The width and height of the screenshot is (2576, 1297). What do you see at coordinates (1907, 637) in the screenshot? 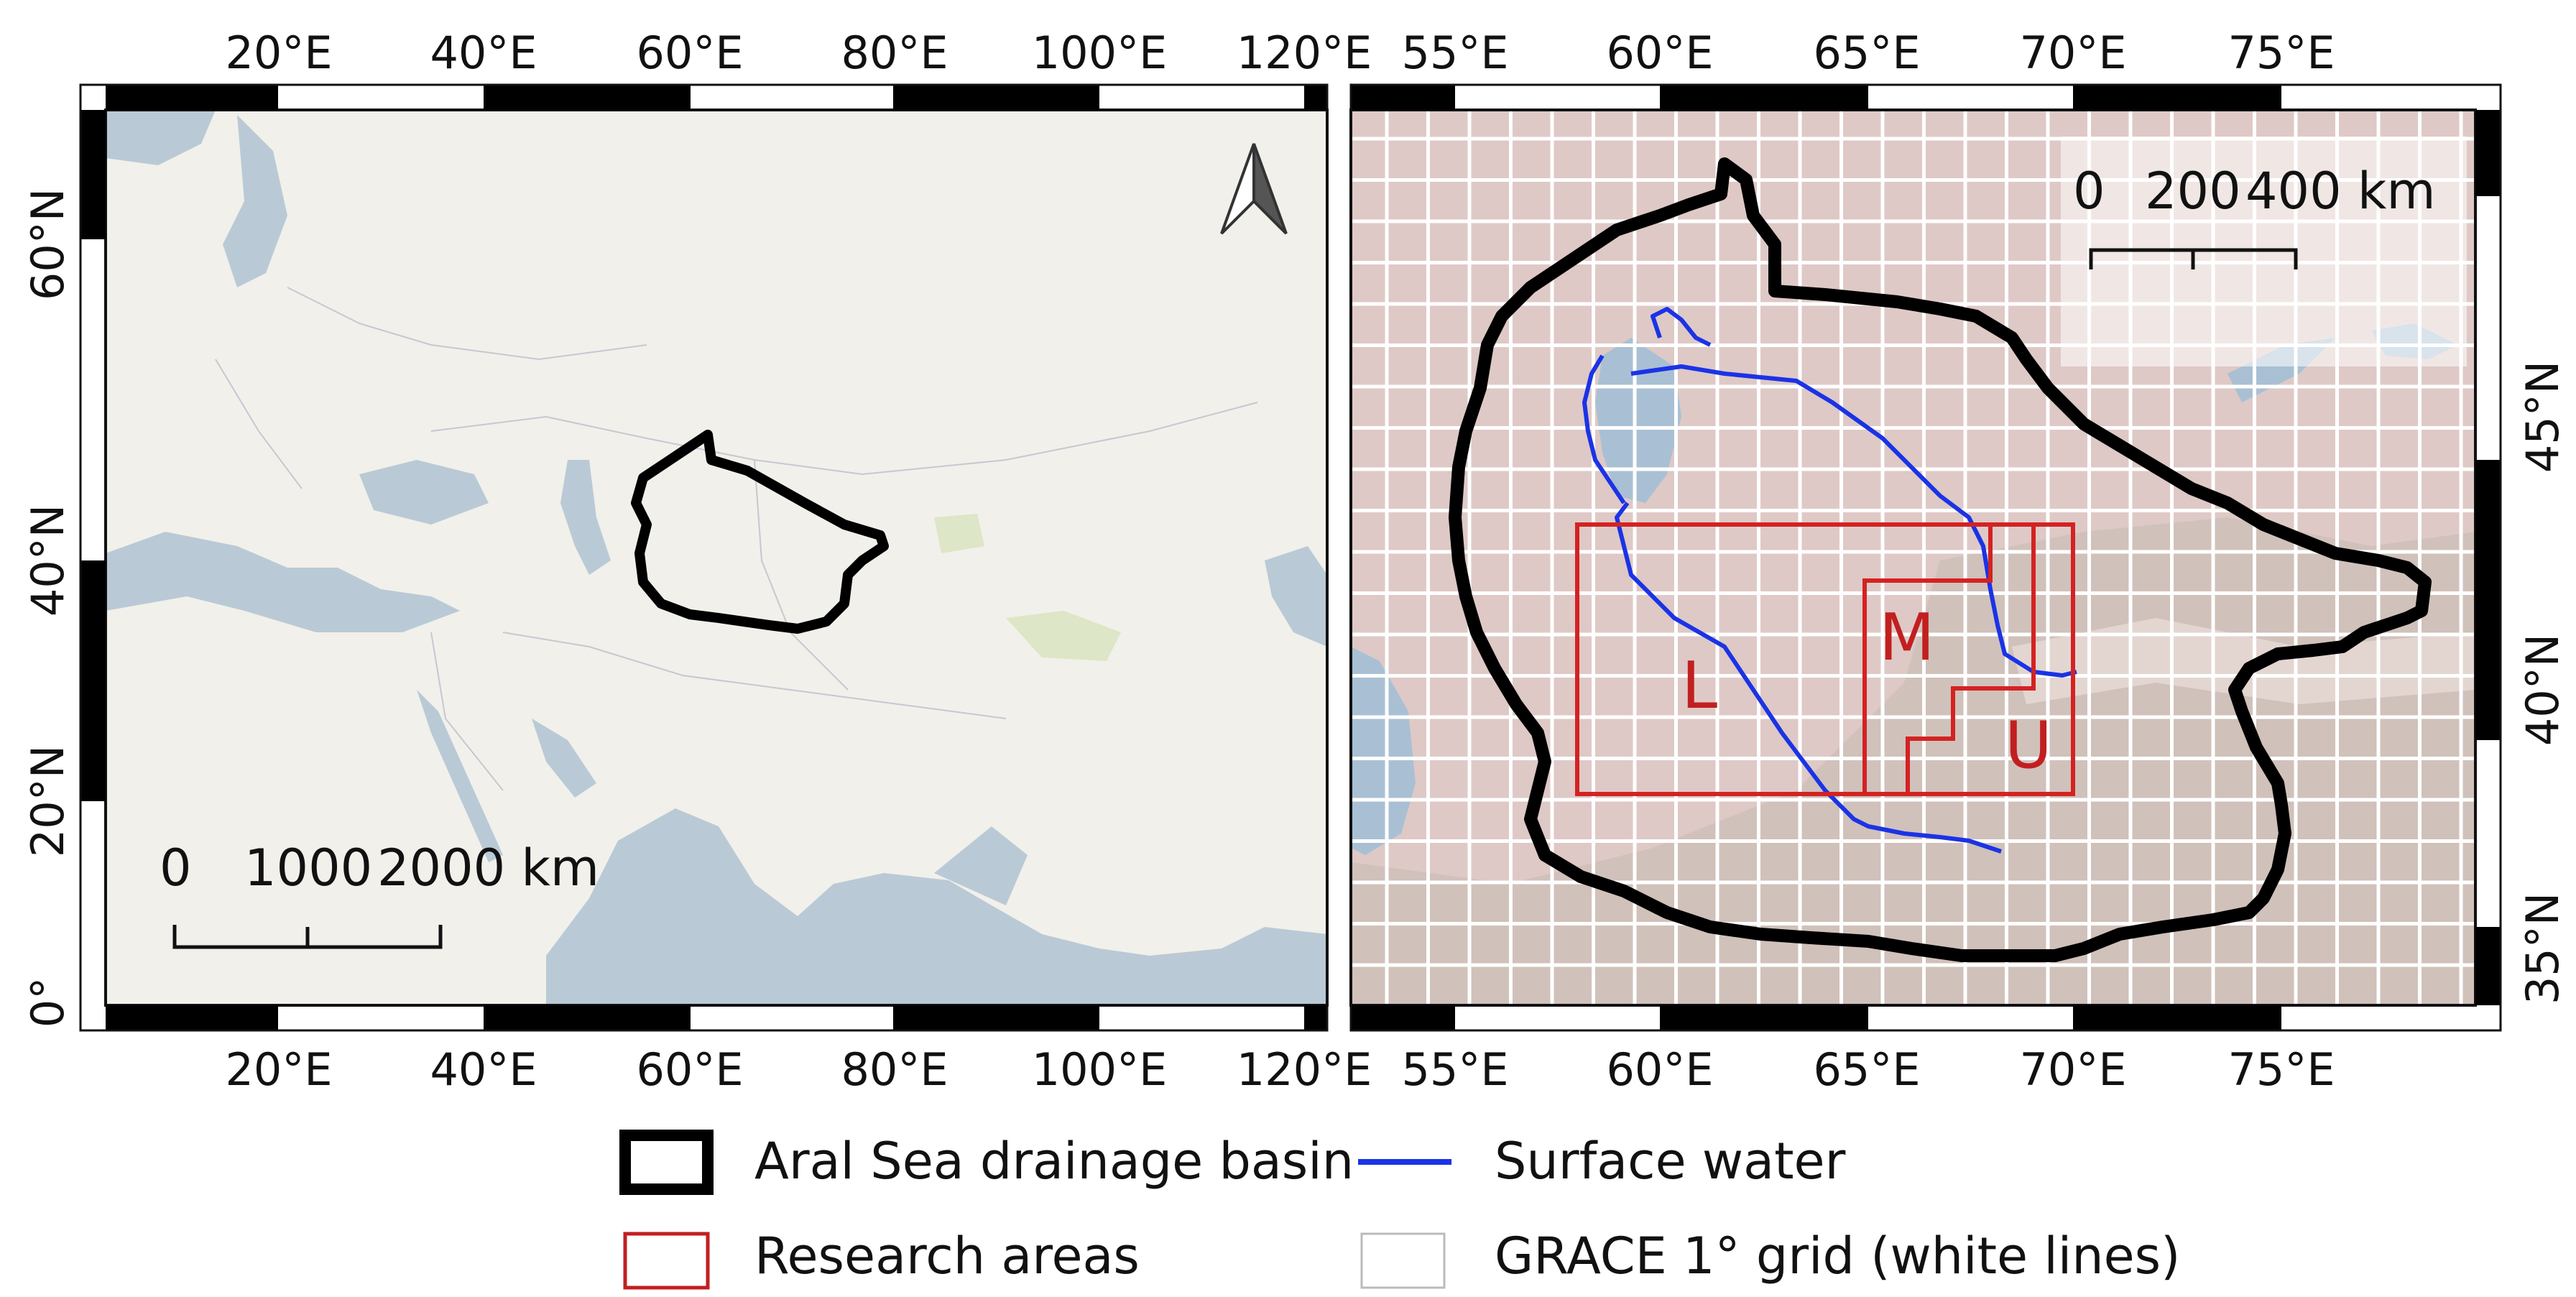
I see `research-area-label-M: M` at bounding box center [1907, 637].